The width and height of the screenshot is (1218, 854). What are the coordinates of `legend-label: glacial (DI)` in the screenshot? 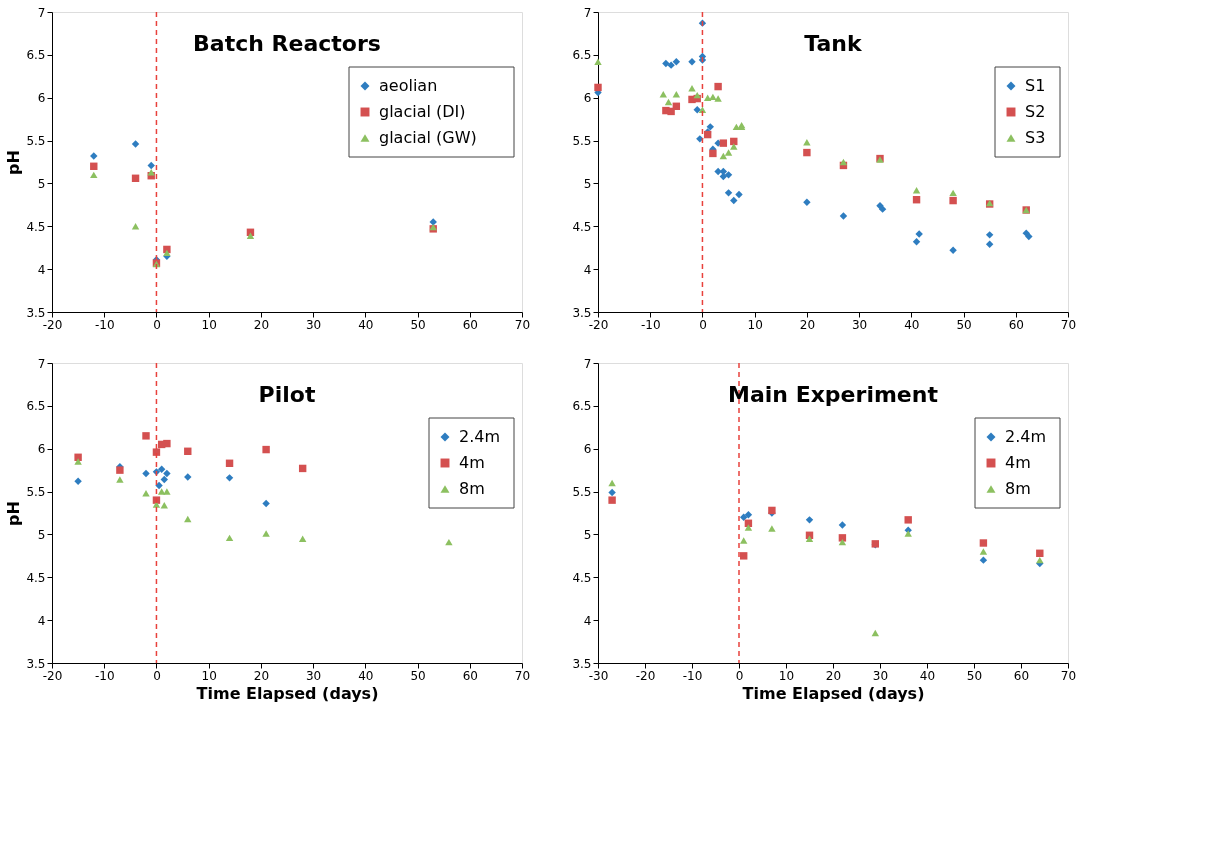 It's located at (422, 111).